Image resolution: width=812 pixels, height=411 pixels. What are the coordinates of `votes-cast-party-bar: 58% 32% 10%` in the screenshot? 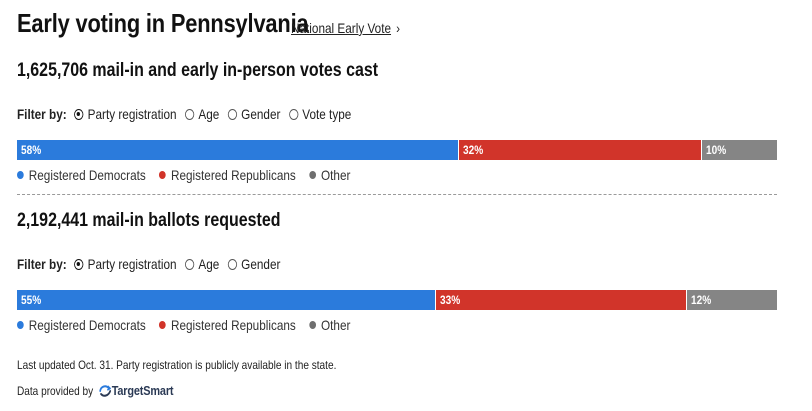 It's located at (397, 150).